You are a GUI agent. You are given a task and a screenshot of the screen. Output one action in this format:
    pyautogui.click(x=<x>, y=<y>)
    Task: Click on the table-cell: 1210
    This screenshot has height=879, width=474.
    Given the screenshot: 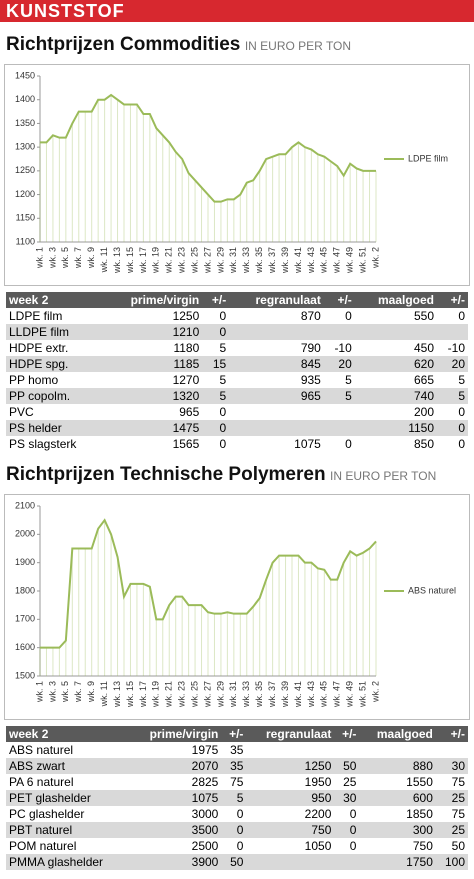 What is the action you would take?
    pyautogui.click(x=153, y=332)
    